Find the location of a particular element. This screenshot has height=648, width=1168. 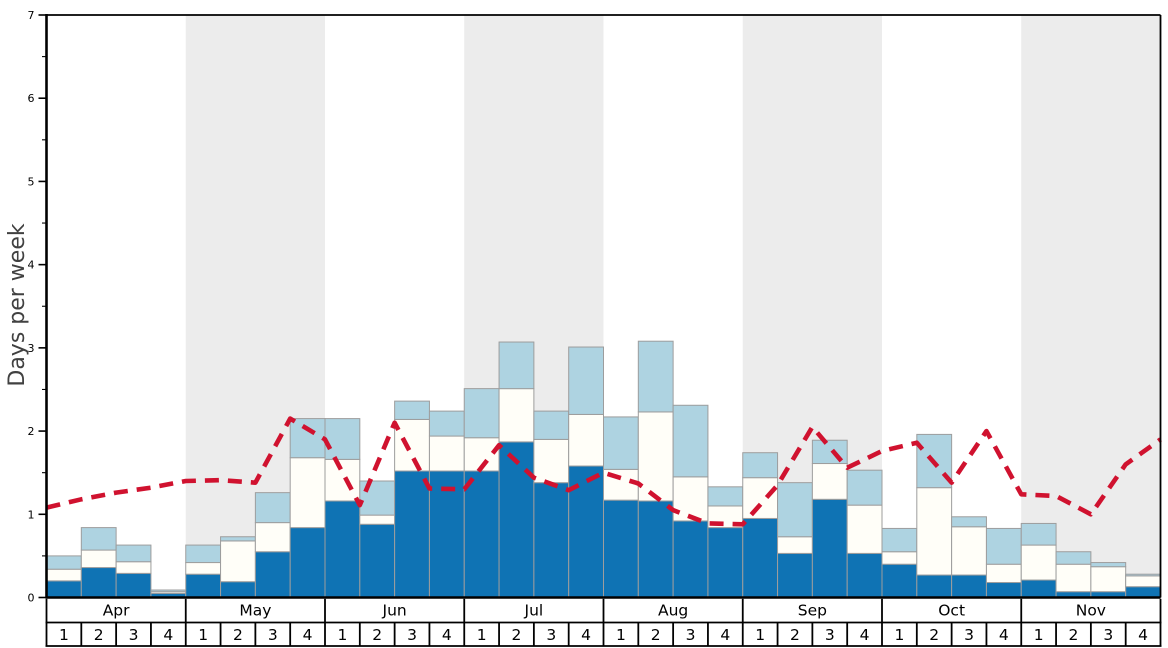

y-tick-label: 5 is located at coordinates (31, 181).